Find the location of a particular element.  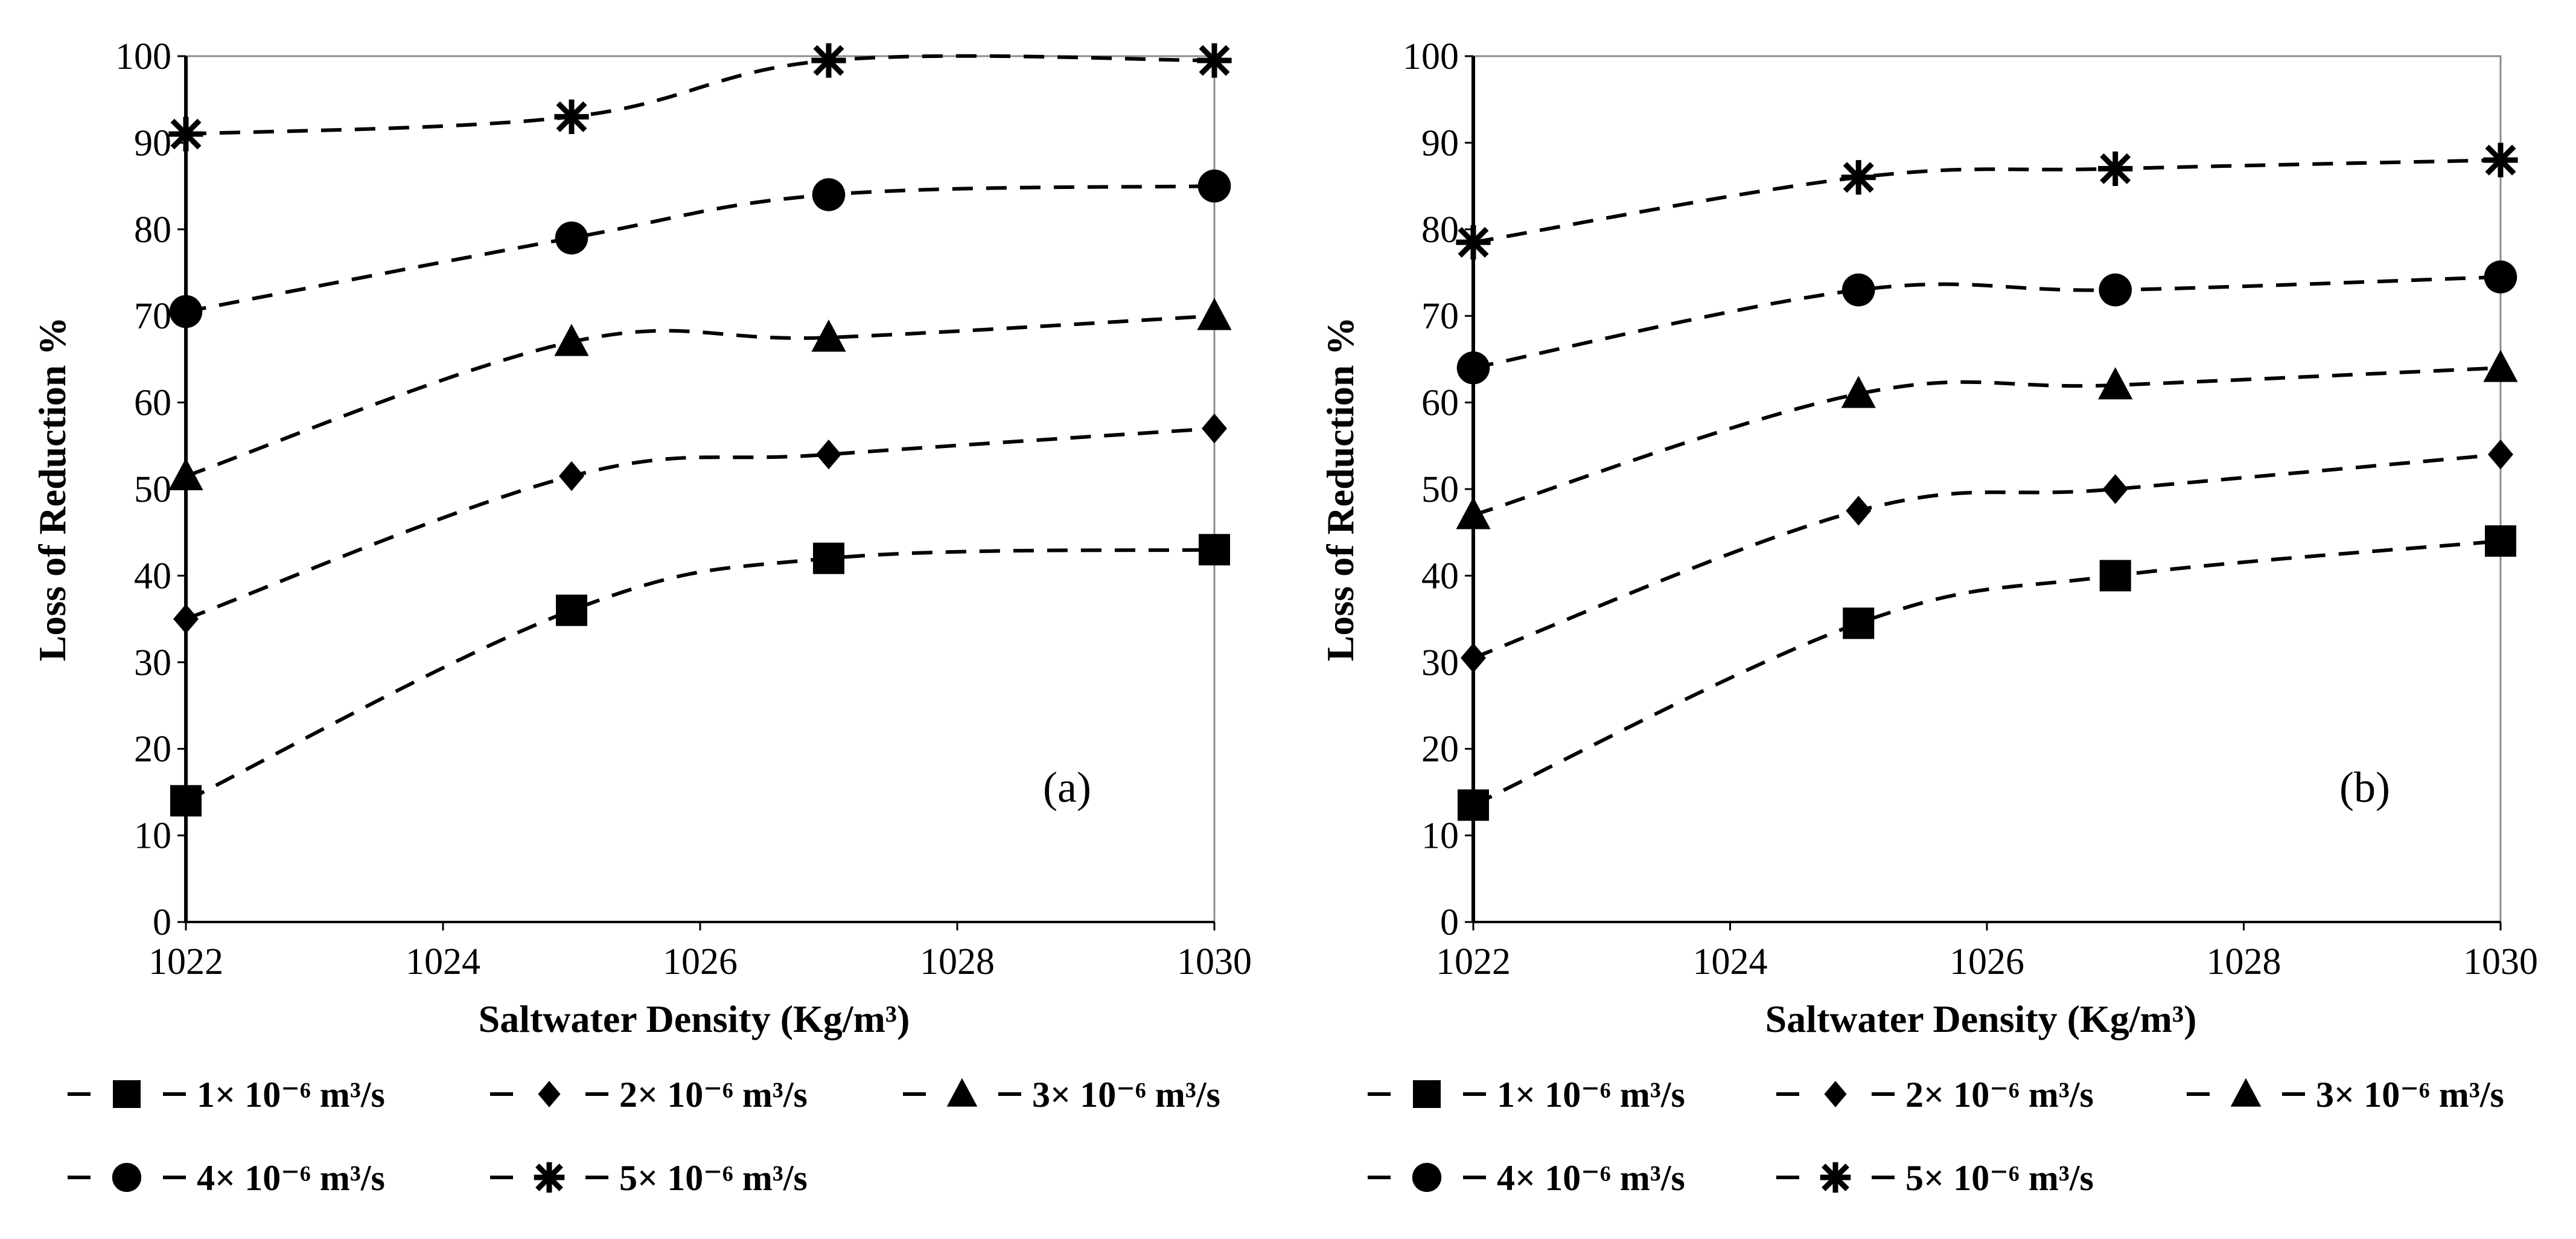

y-tick-label: 100 is located at coordinates (143, 56).